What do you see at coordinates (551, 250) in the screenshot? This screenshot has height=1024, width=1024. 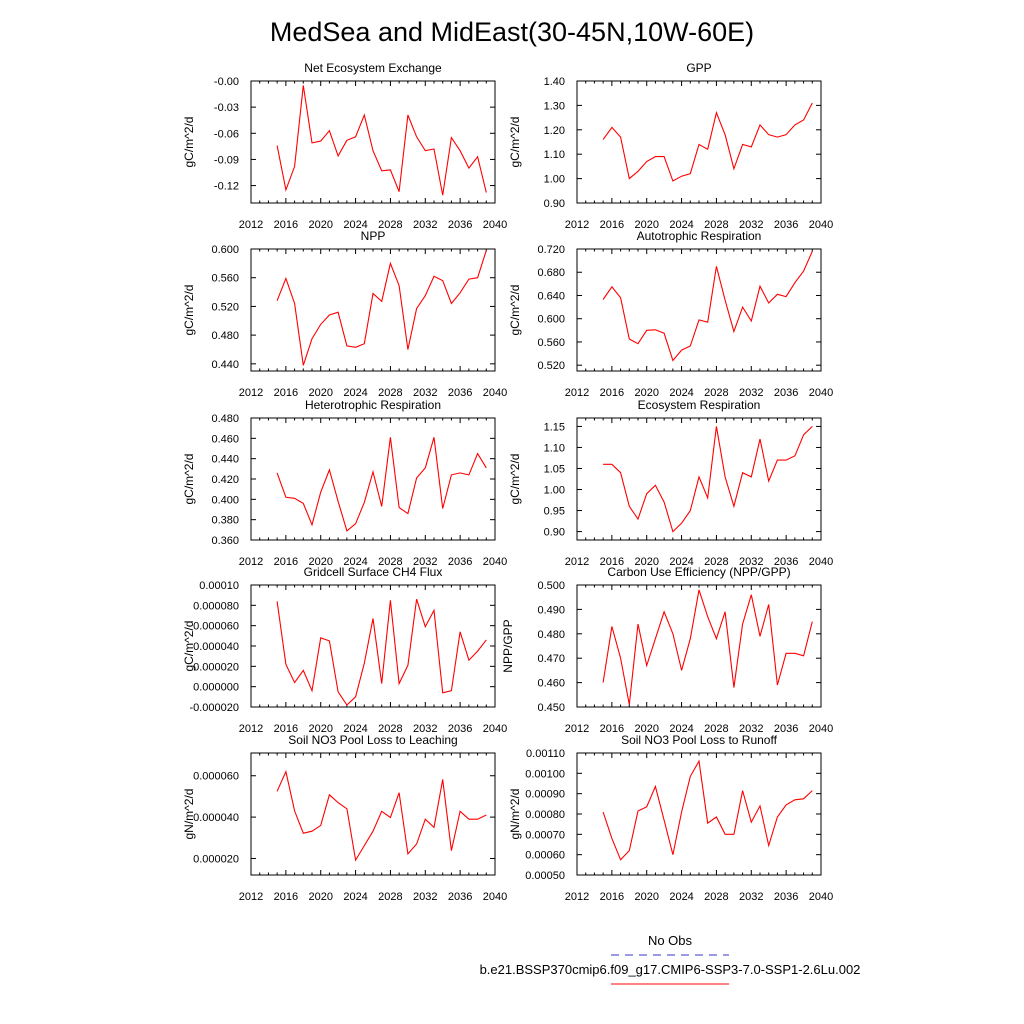 I see `y-tick-label: 0.720` at bounding box center [551, 250].